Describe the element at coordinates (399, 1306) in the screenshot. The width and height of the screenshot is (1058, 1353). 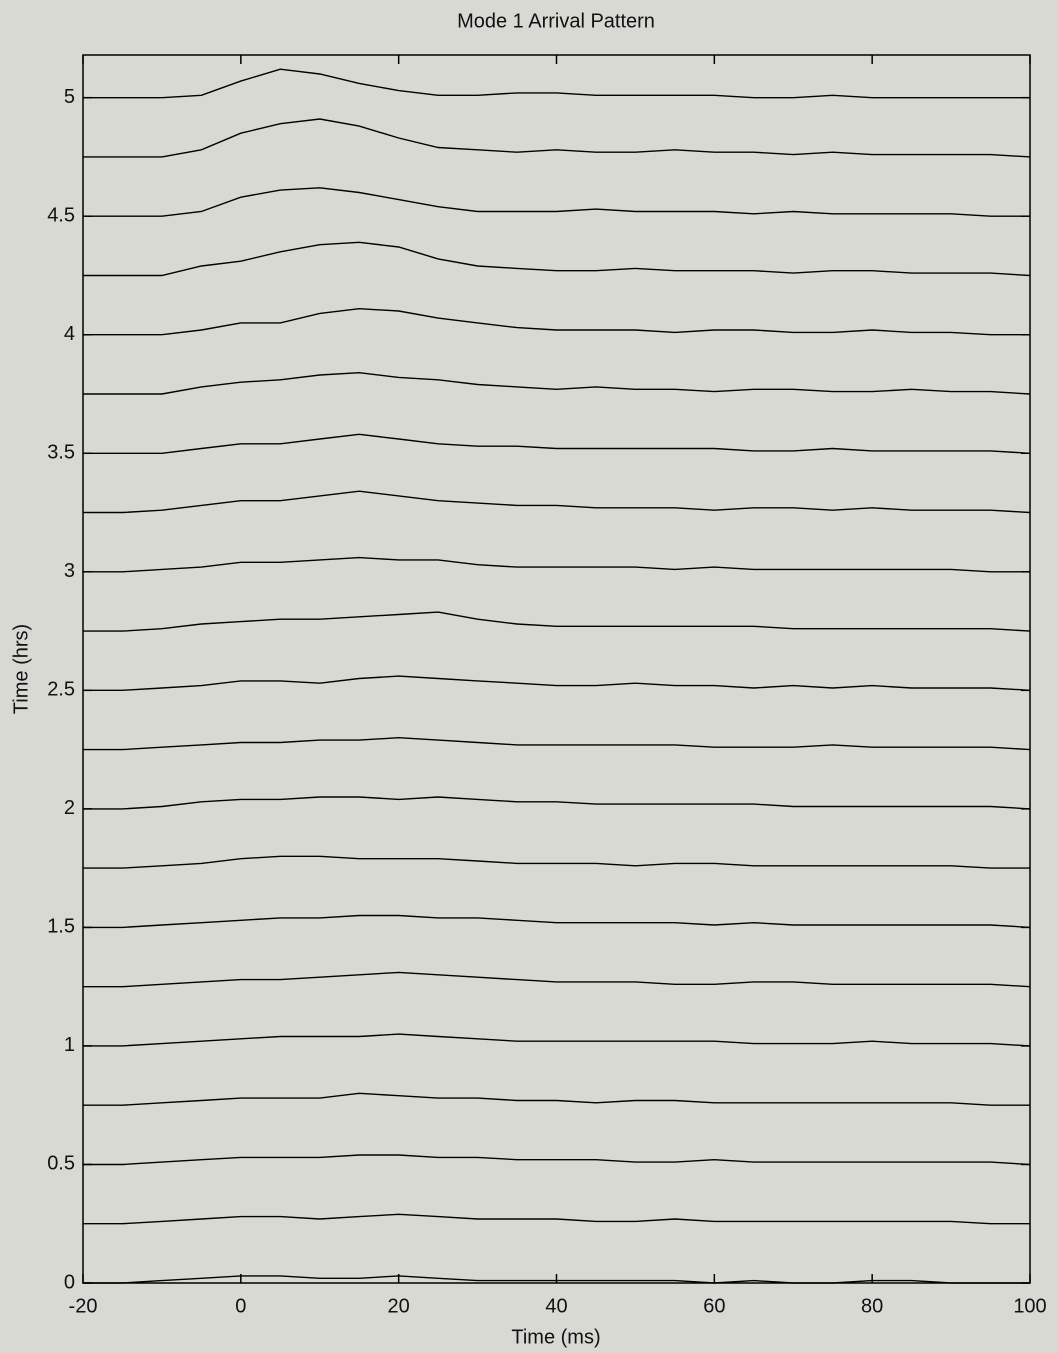
I see `x-tick-label: 20` at that location.